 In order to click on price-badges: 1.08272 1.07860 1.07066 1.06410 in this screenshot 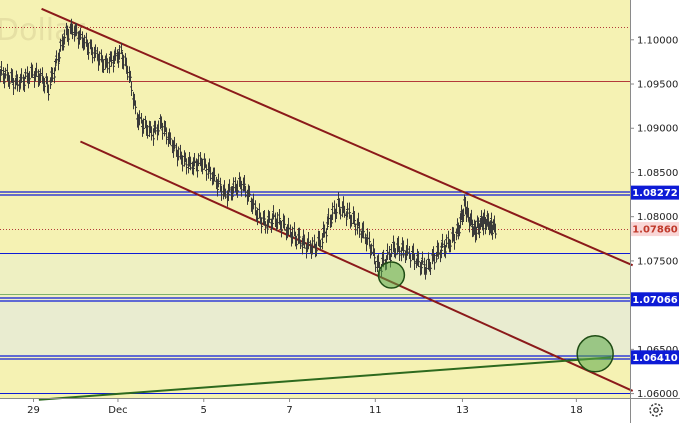, I will do `click(655, 275)`.